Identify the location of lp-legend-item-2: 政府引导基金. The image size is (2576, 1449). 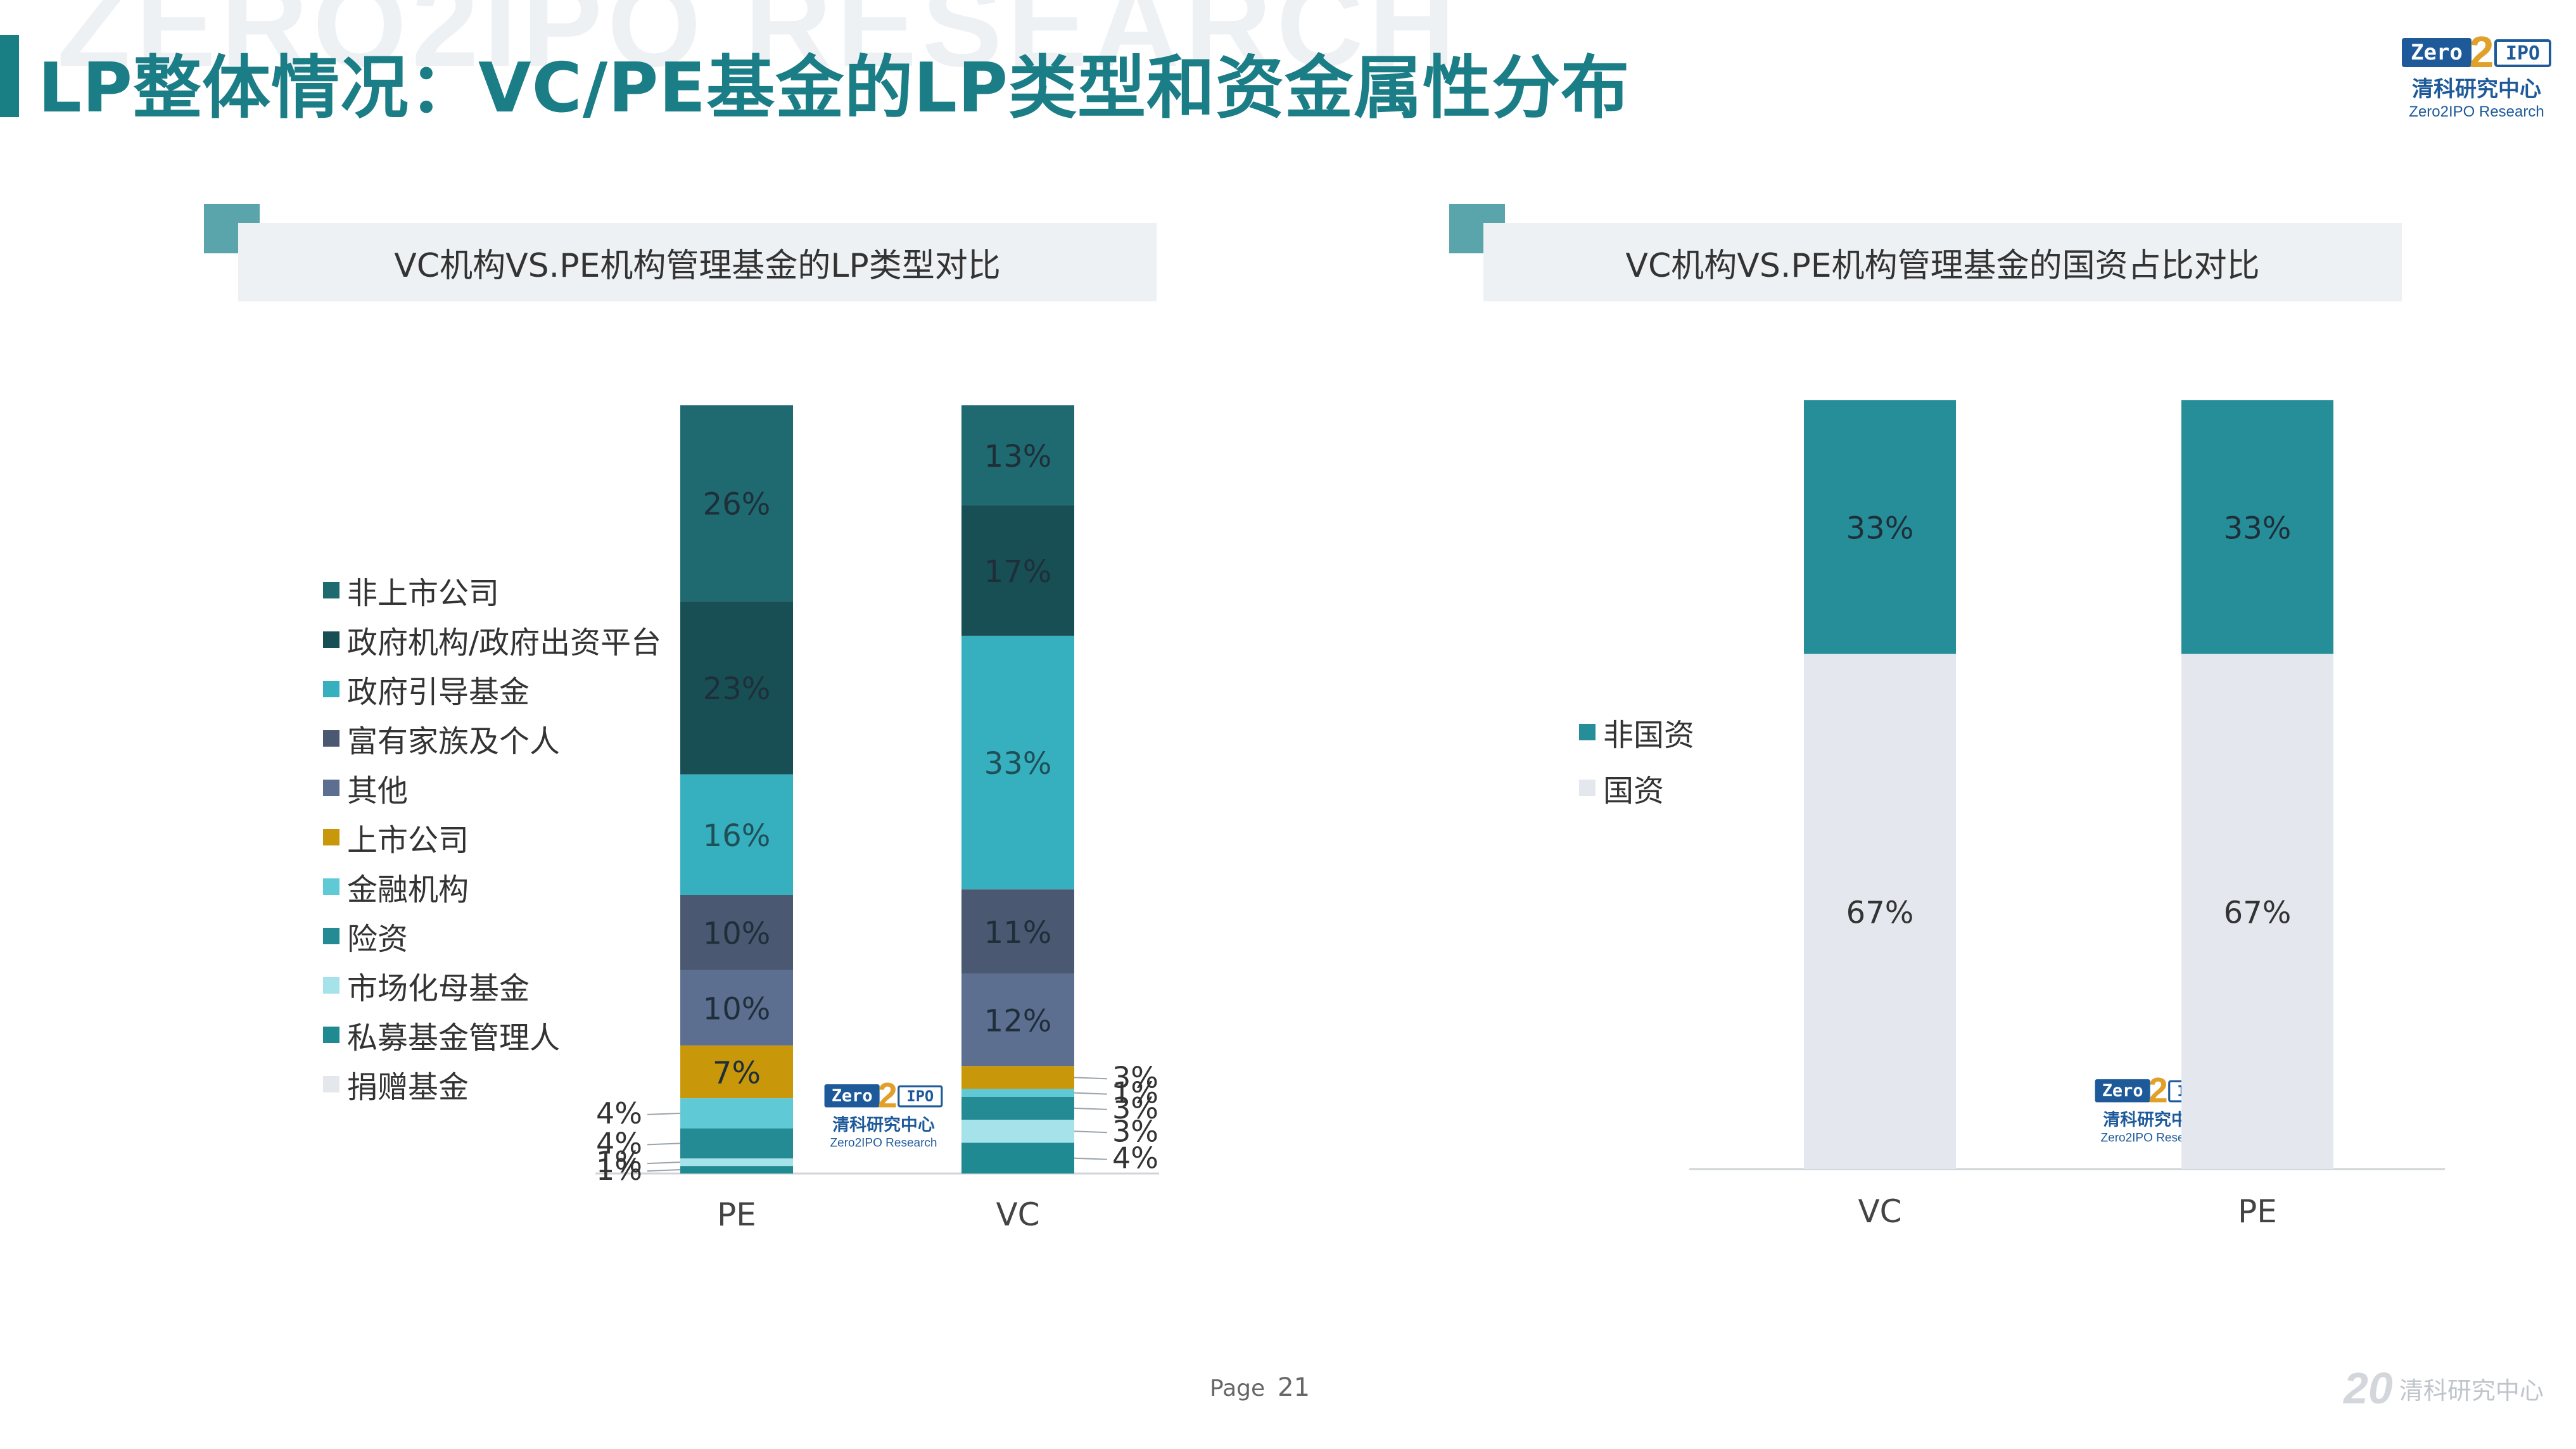
(492, 689).